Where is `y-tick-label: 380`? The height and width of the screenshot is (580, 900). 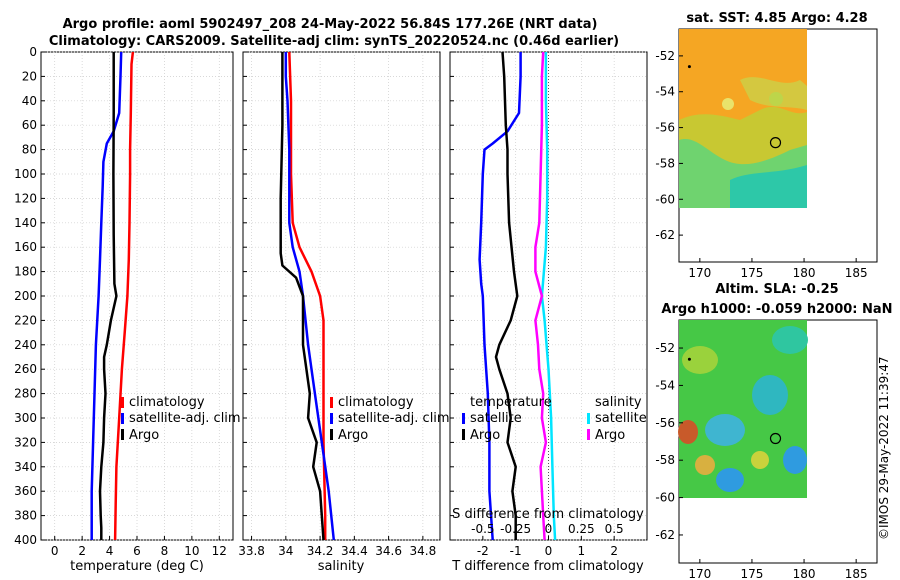 y-tick-label: 380 is located at coordinates (25, 516).